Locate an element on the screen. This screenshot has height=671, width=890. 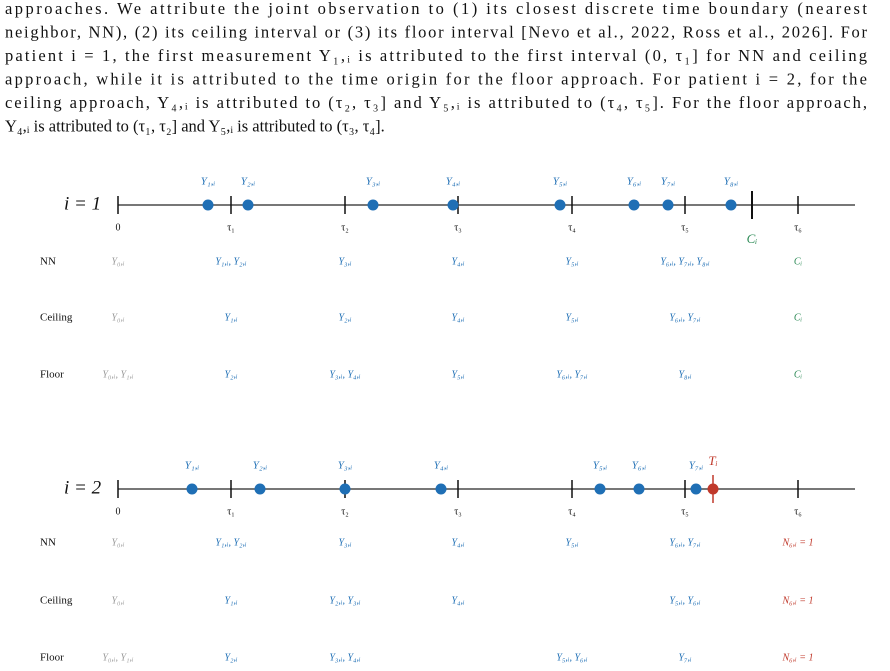
cell: Y₆,ᵢ, Y₇,ᵢ, Y₈,ᵢ is located at coordinates (685, 261).